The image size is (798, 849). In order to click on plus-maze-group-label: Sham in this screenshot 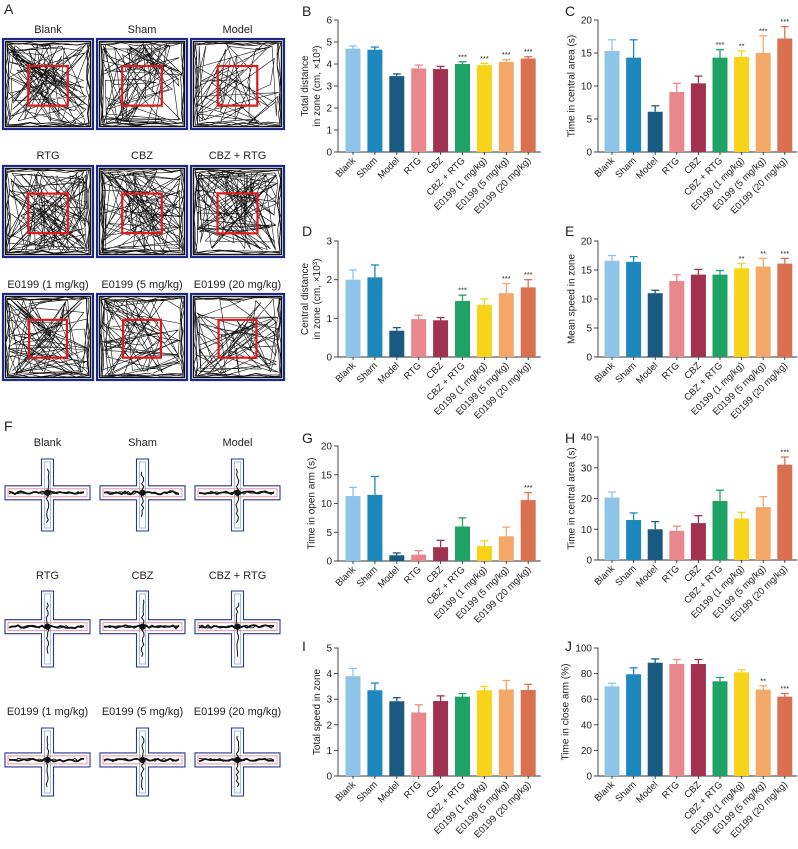, I will do `click(142, 443)`.